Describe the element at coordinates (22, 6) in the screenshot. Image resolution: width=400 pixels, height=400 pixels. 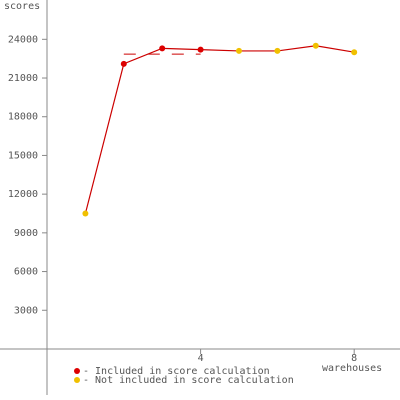
I see `y-axis-label: scores` at that location.